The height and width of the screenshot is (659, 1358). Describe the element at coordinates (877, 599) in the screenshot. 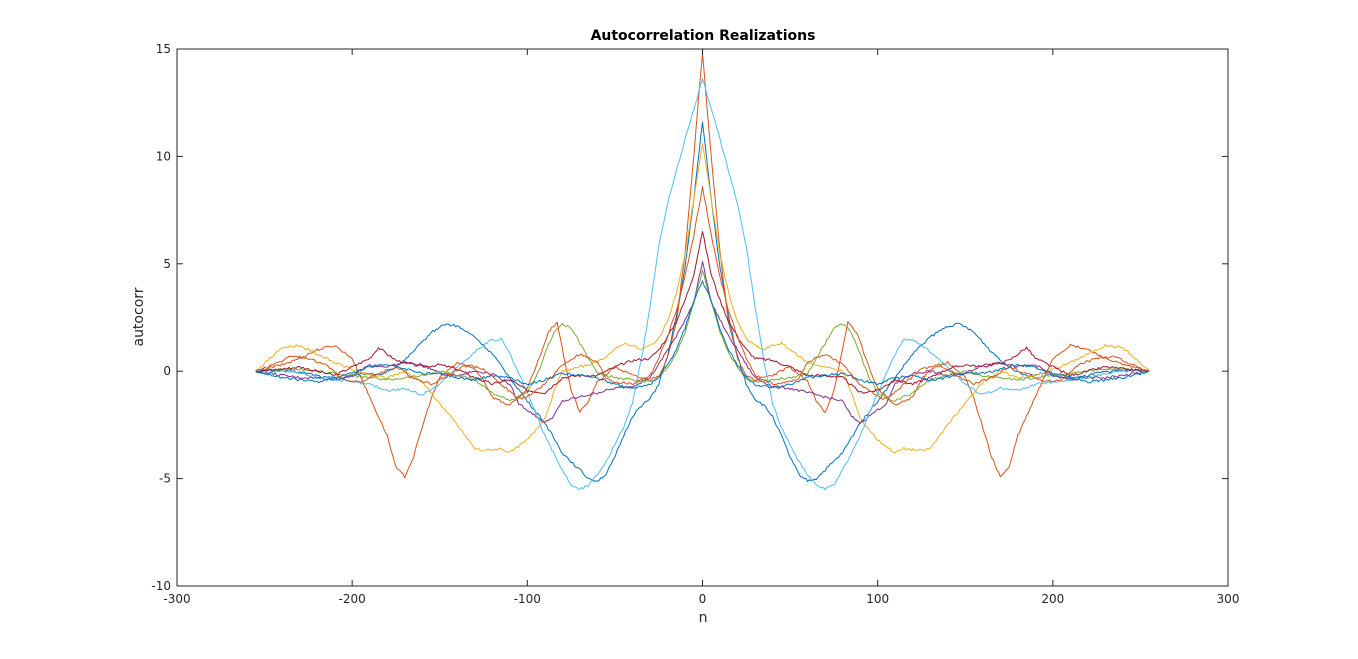

I see `x-tick-label: 100` at that location.